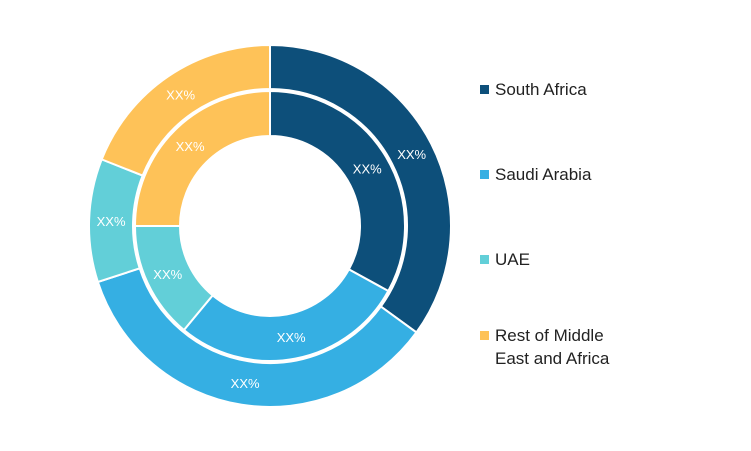  Describe the element at coordinates (367, 168) in the screenshot. I see `inner-label-south-africa: XX%` at that location.